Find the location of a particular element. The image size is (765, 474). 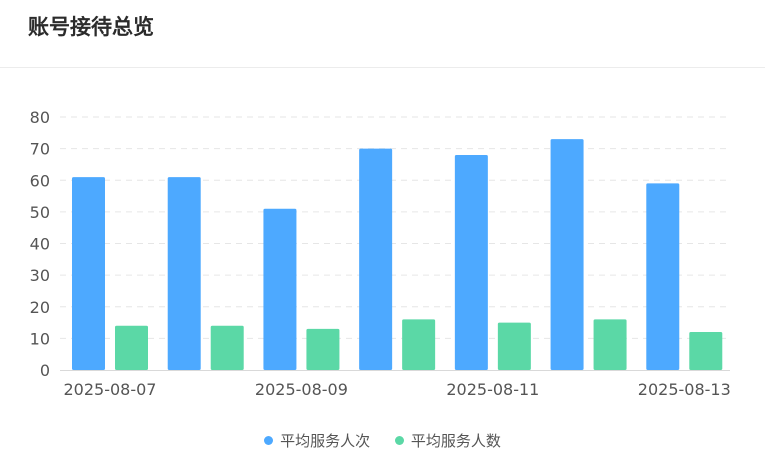

x-tick-label: 2025-08-07 is located at coordinates (110, 389).